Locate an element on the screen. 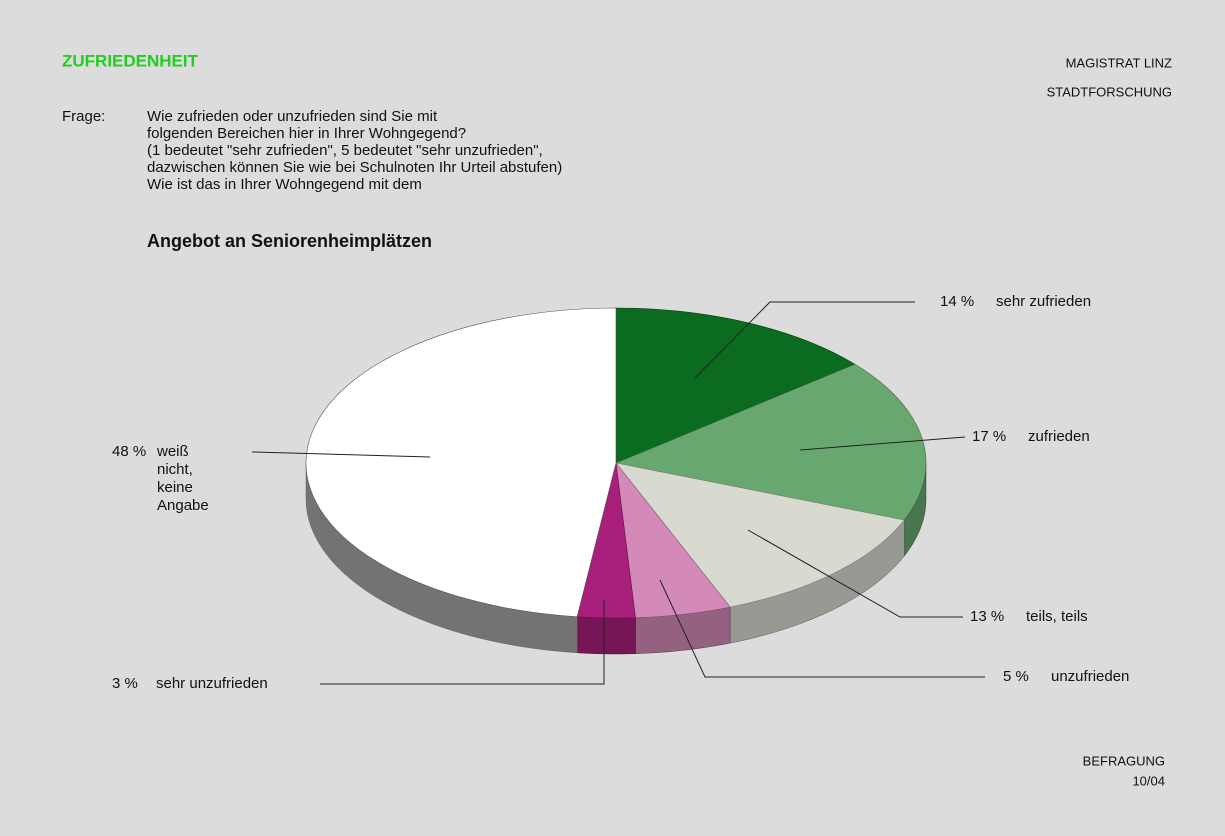 This screenshot has width=1225, height=836. value-label: 13 % is located at coordinates (987, 616).